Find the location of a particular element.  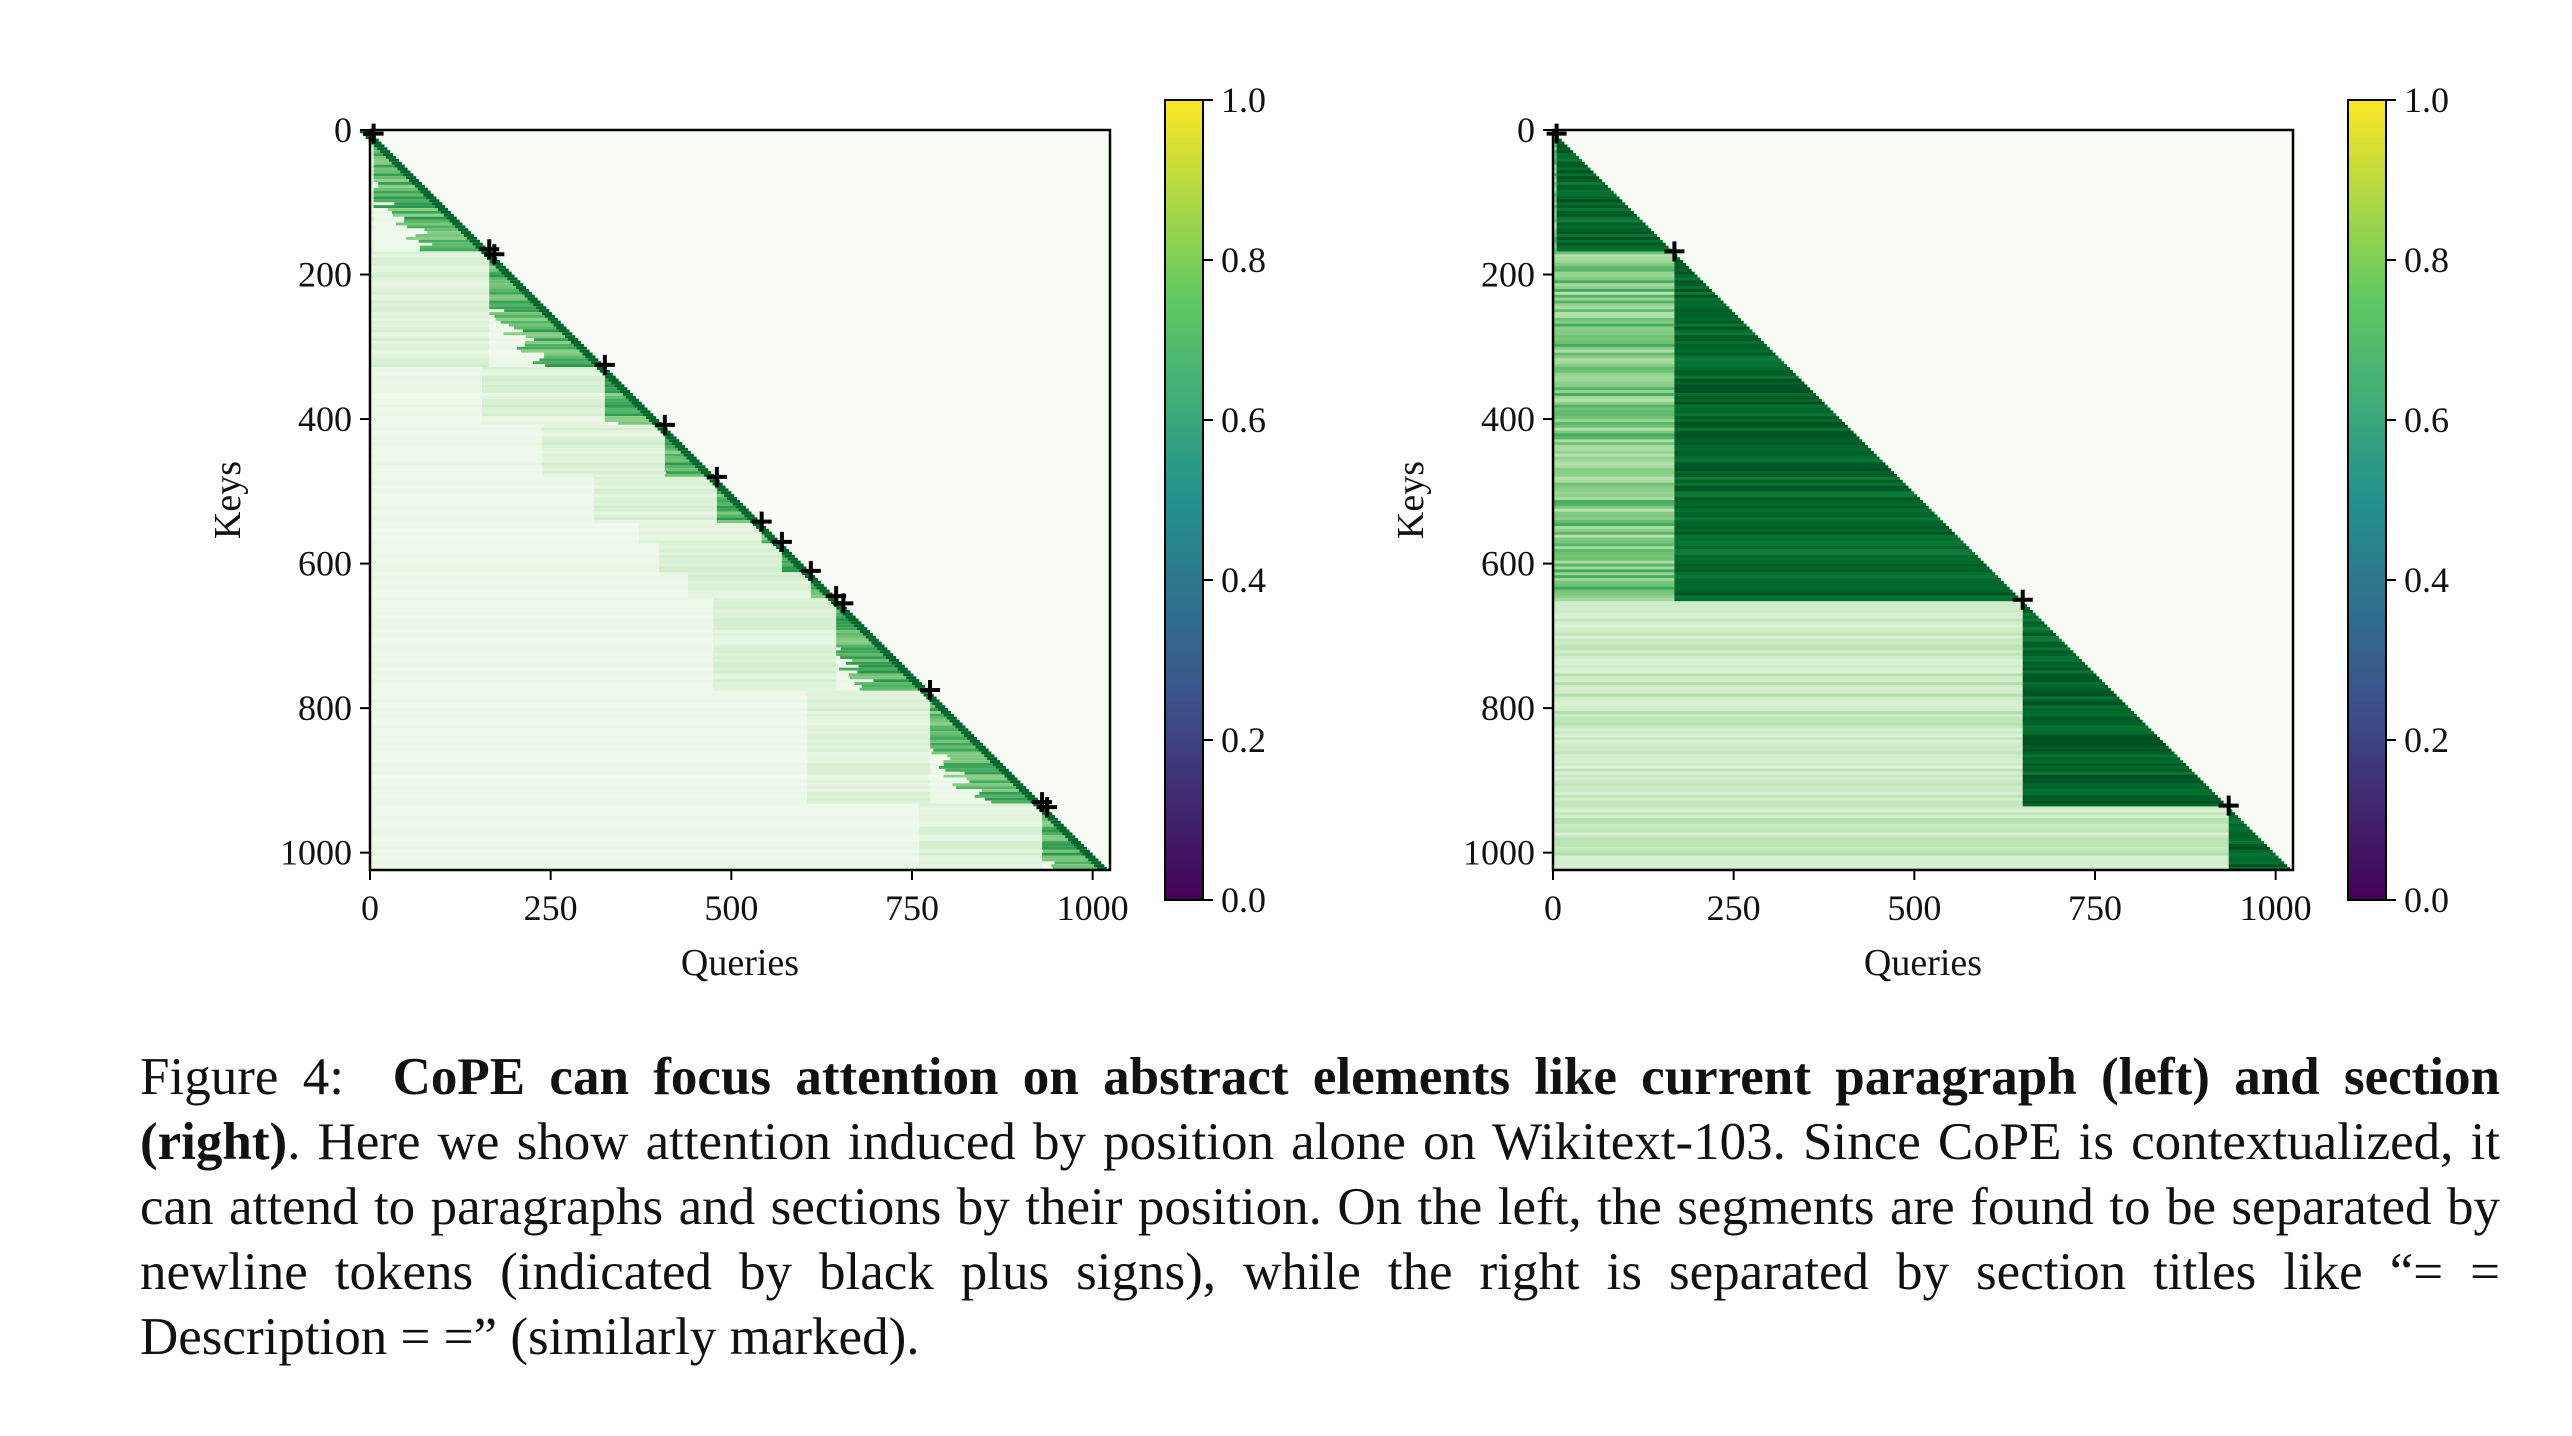

colorbar-tick-label: 0.6 is located at coordinates (2426, 420).